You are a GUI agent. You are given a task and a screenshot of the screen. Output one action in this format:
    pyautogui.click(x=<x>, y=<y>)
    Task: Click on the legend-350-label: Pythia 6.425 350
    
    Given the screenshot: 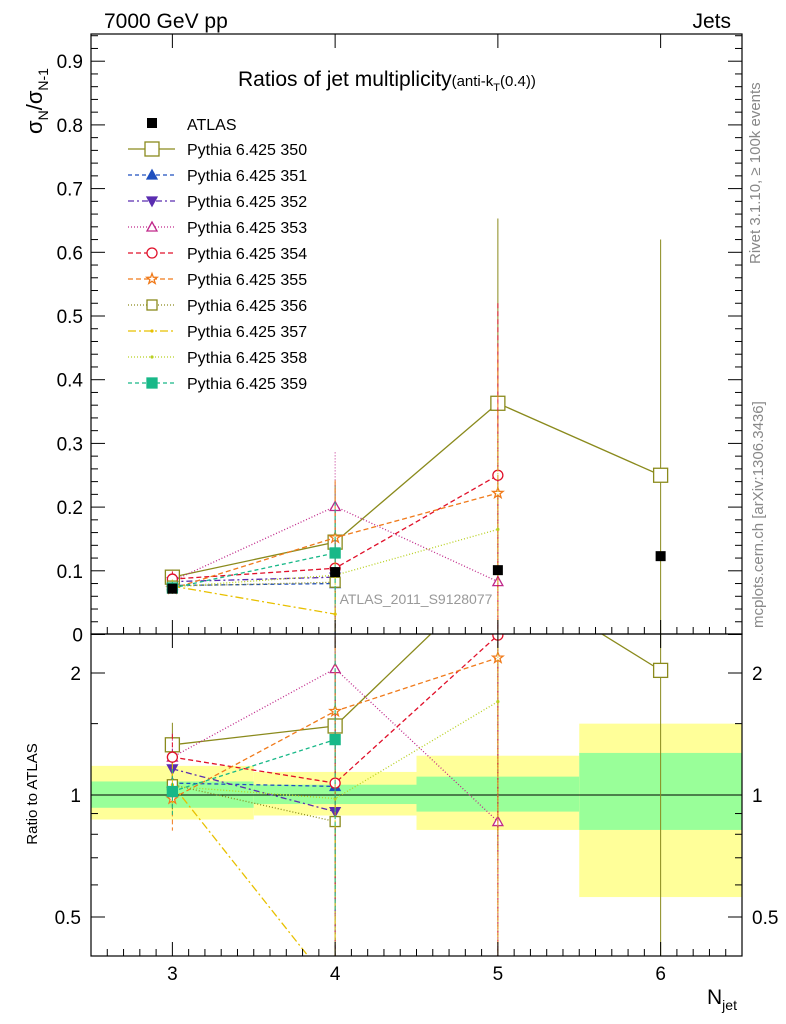 What is the action you would take?
    pyautogui.click(x=247, y=150)
    